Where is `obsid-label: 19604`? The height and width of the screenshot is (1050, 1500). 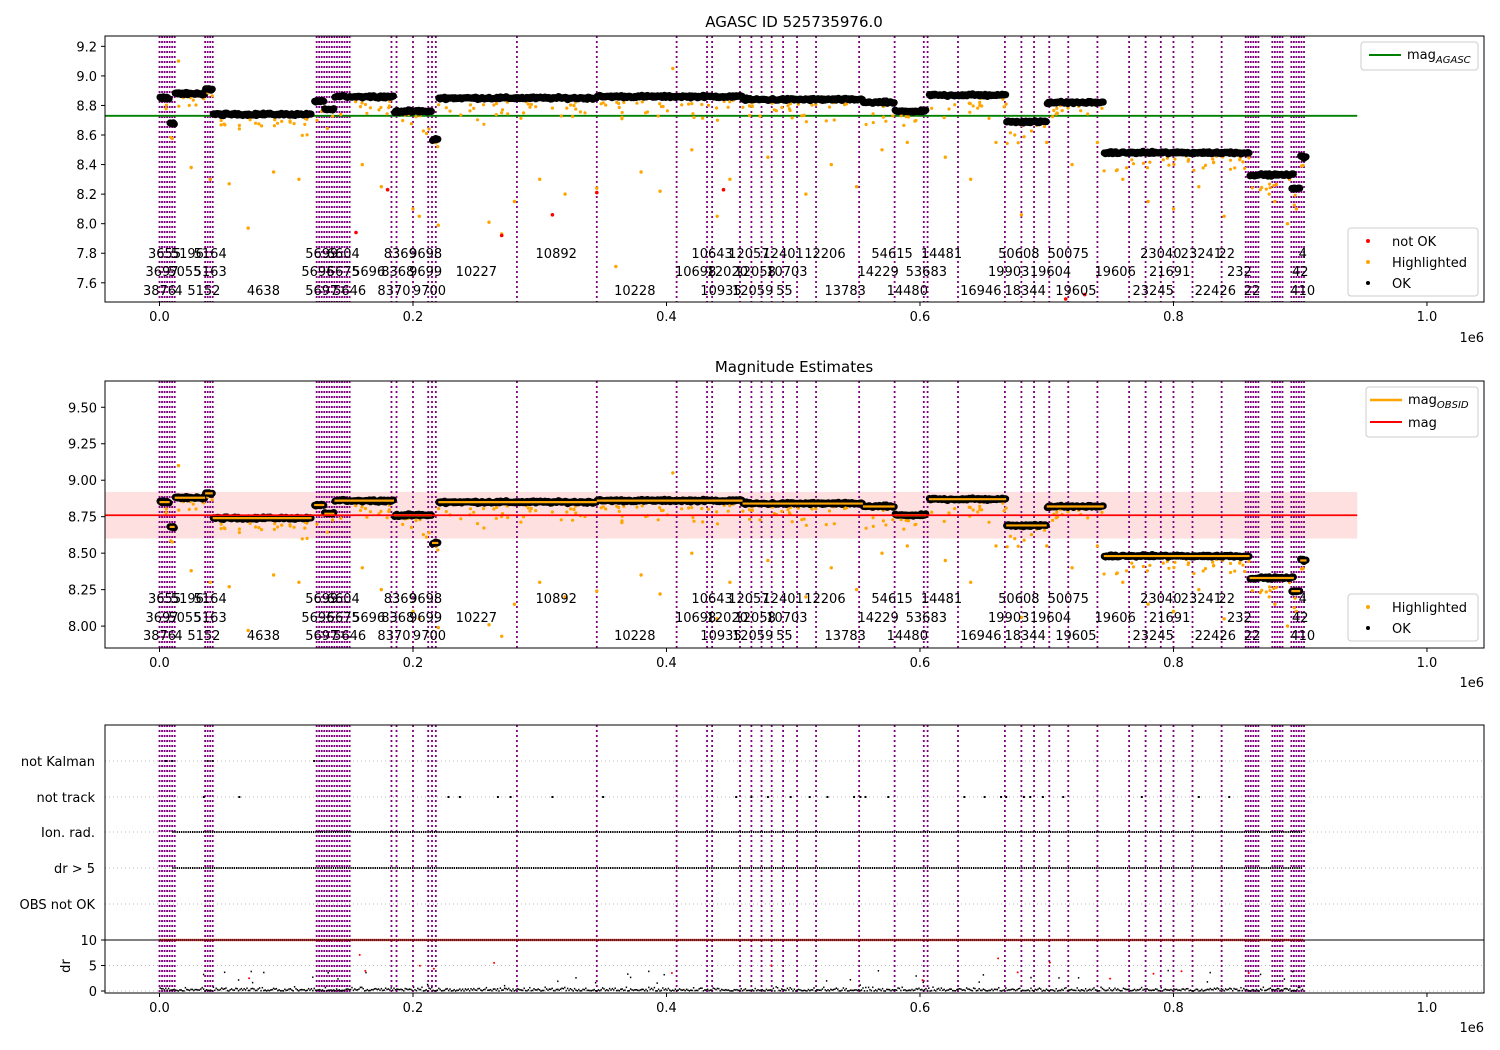 obsid-label: 19604 is located at coordinates (1050, 618).